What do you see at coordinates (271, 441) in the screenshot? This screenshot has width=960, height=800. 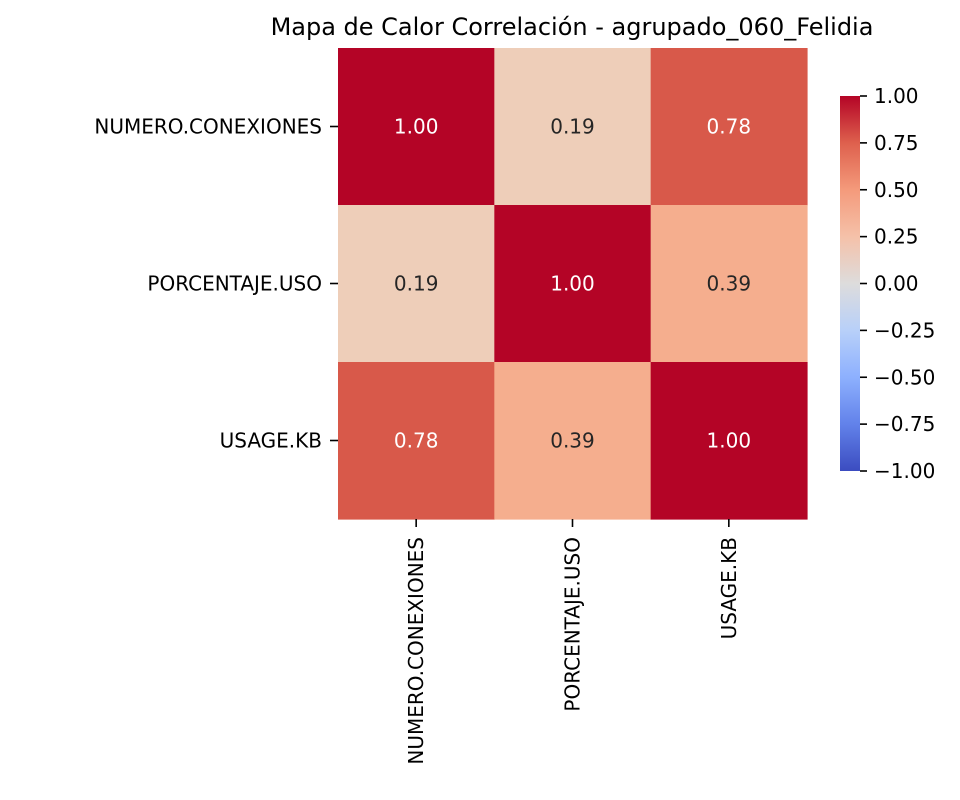 I see `y-tick-label: USAGE.KB` at bounding box center [271, 441].